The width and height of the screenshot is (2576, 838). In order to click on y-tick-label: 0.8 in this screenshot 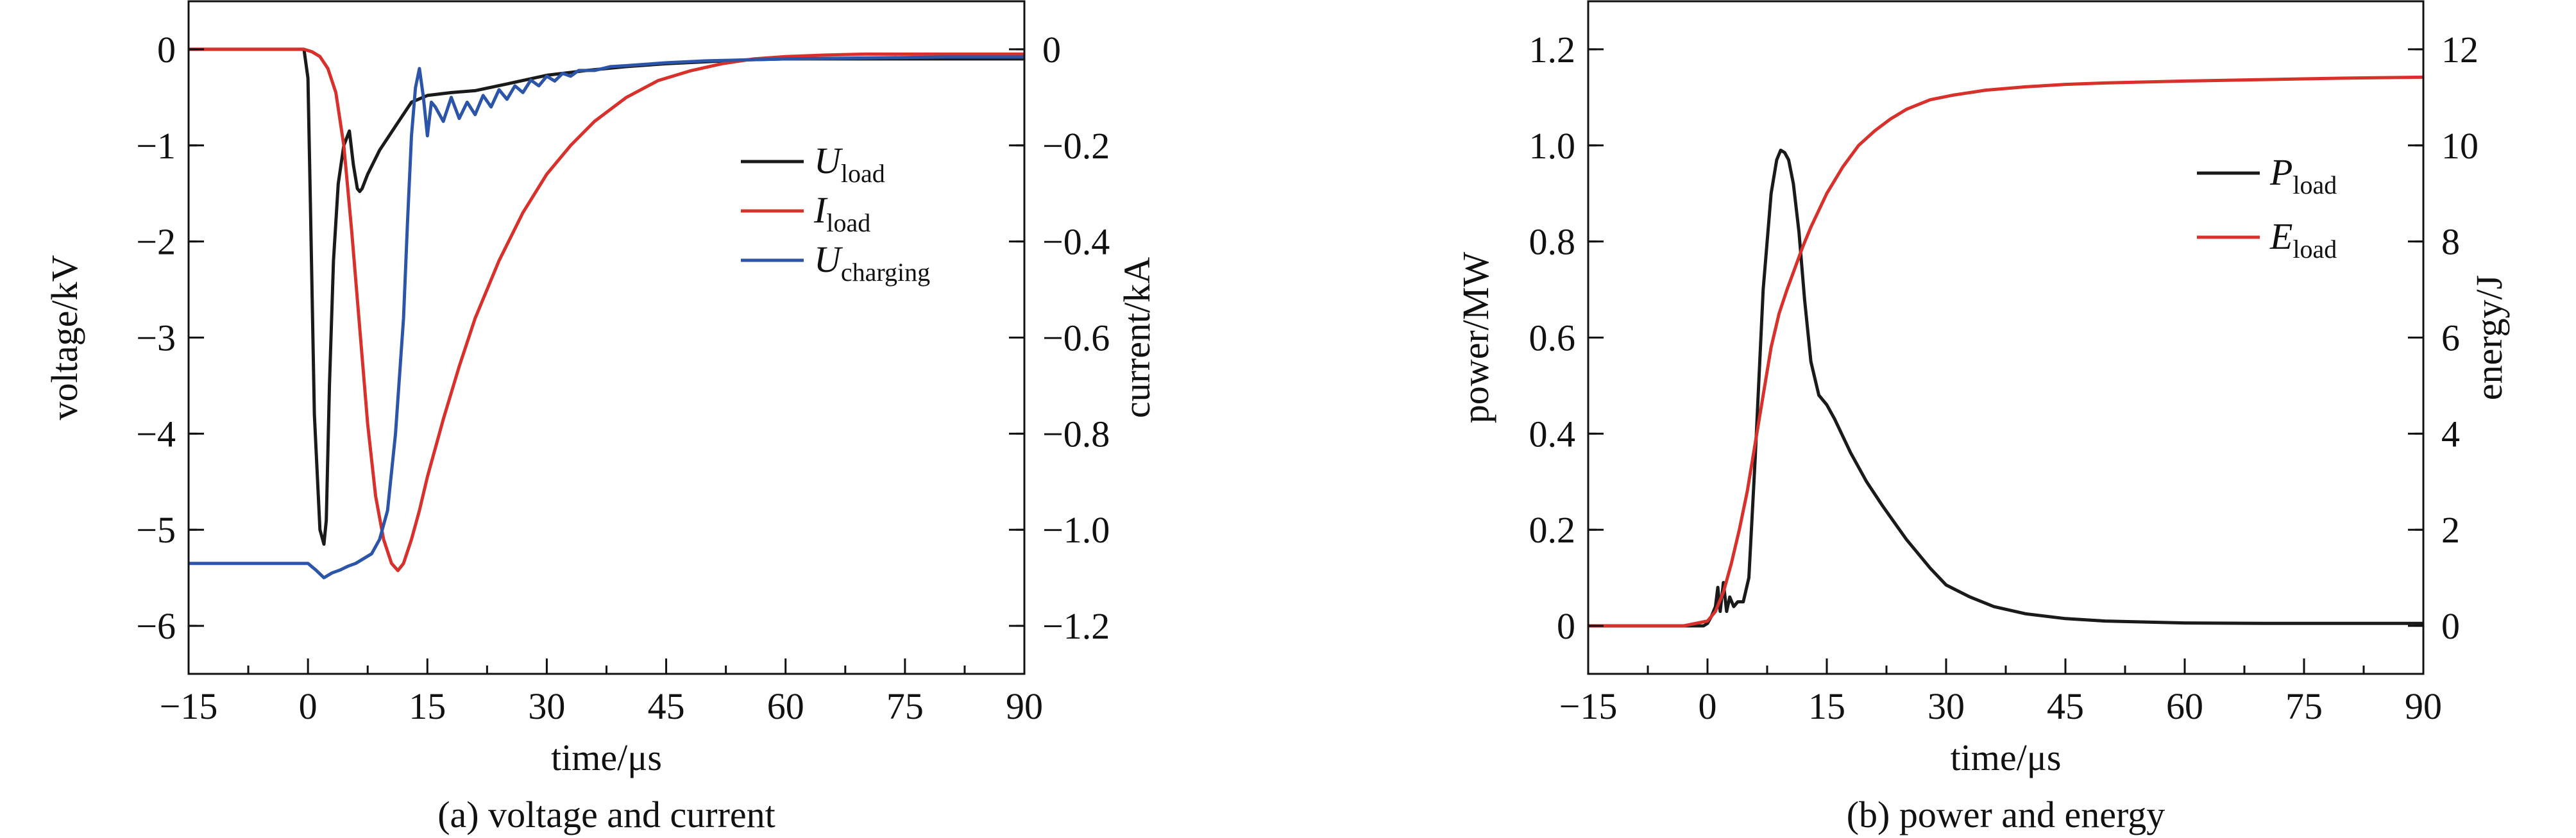, I will do `click(1552, 242)`.